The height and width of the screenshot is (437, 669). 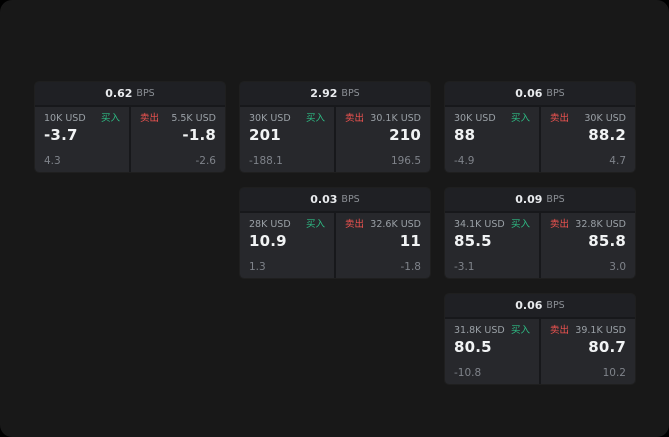 What do you see at coordinates (119, 93) in the screenshot?
I see `spread-value: 0.62` at bounding box center [119, 93].